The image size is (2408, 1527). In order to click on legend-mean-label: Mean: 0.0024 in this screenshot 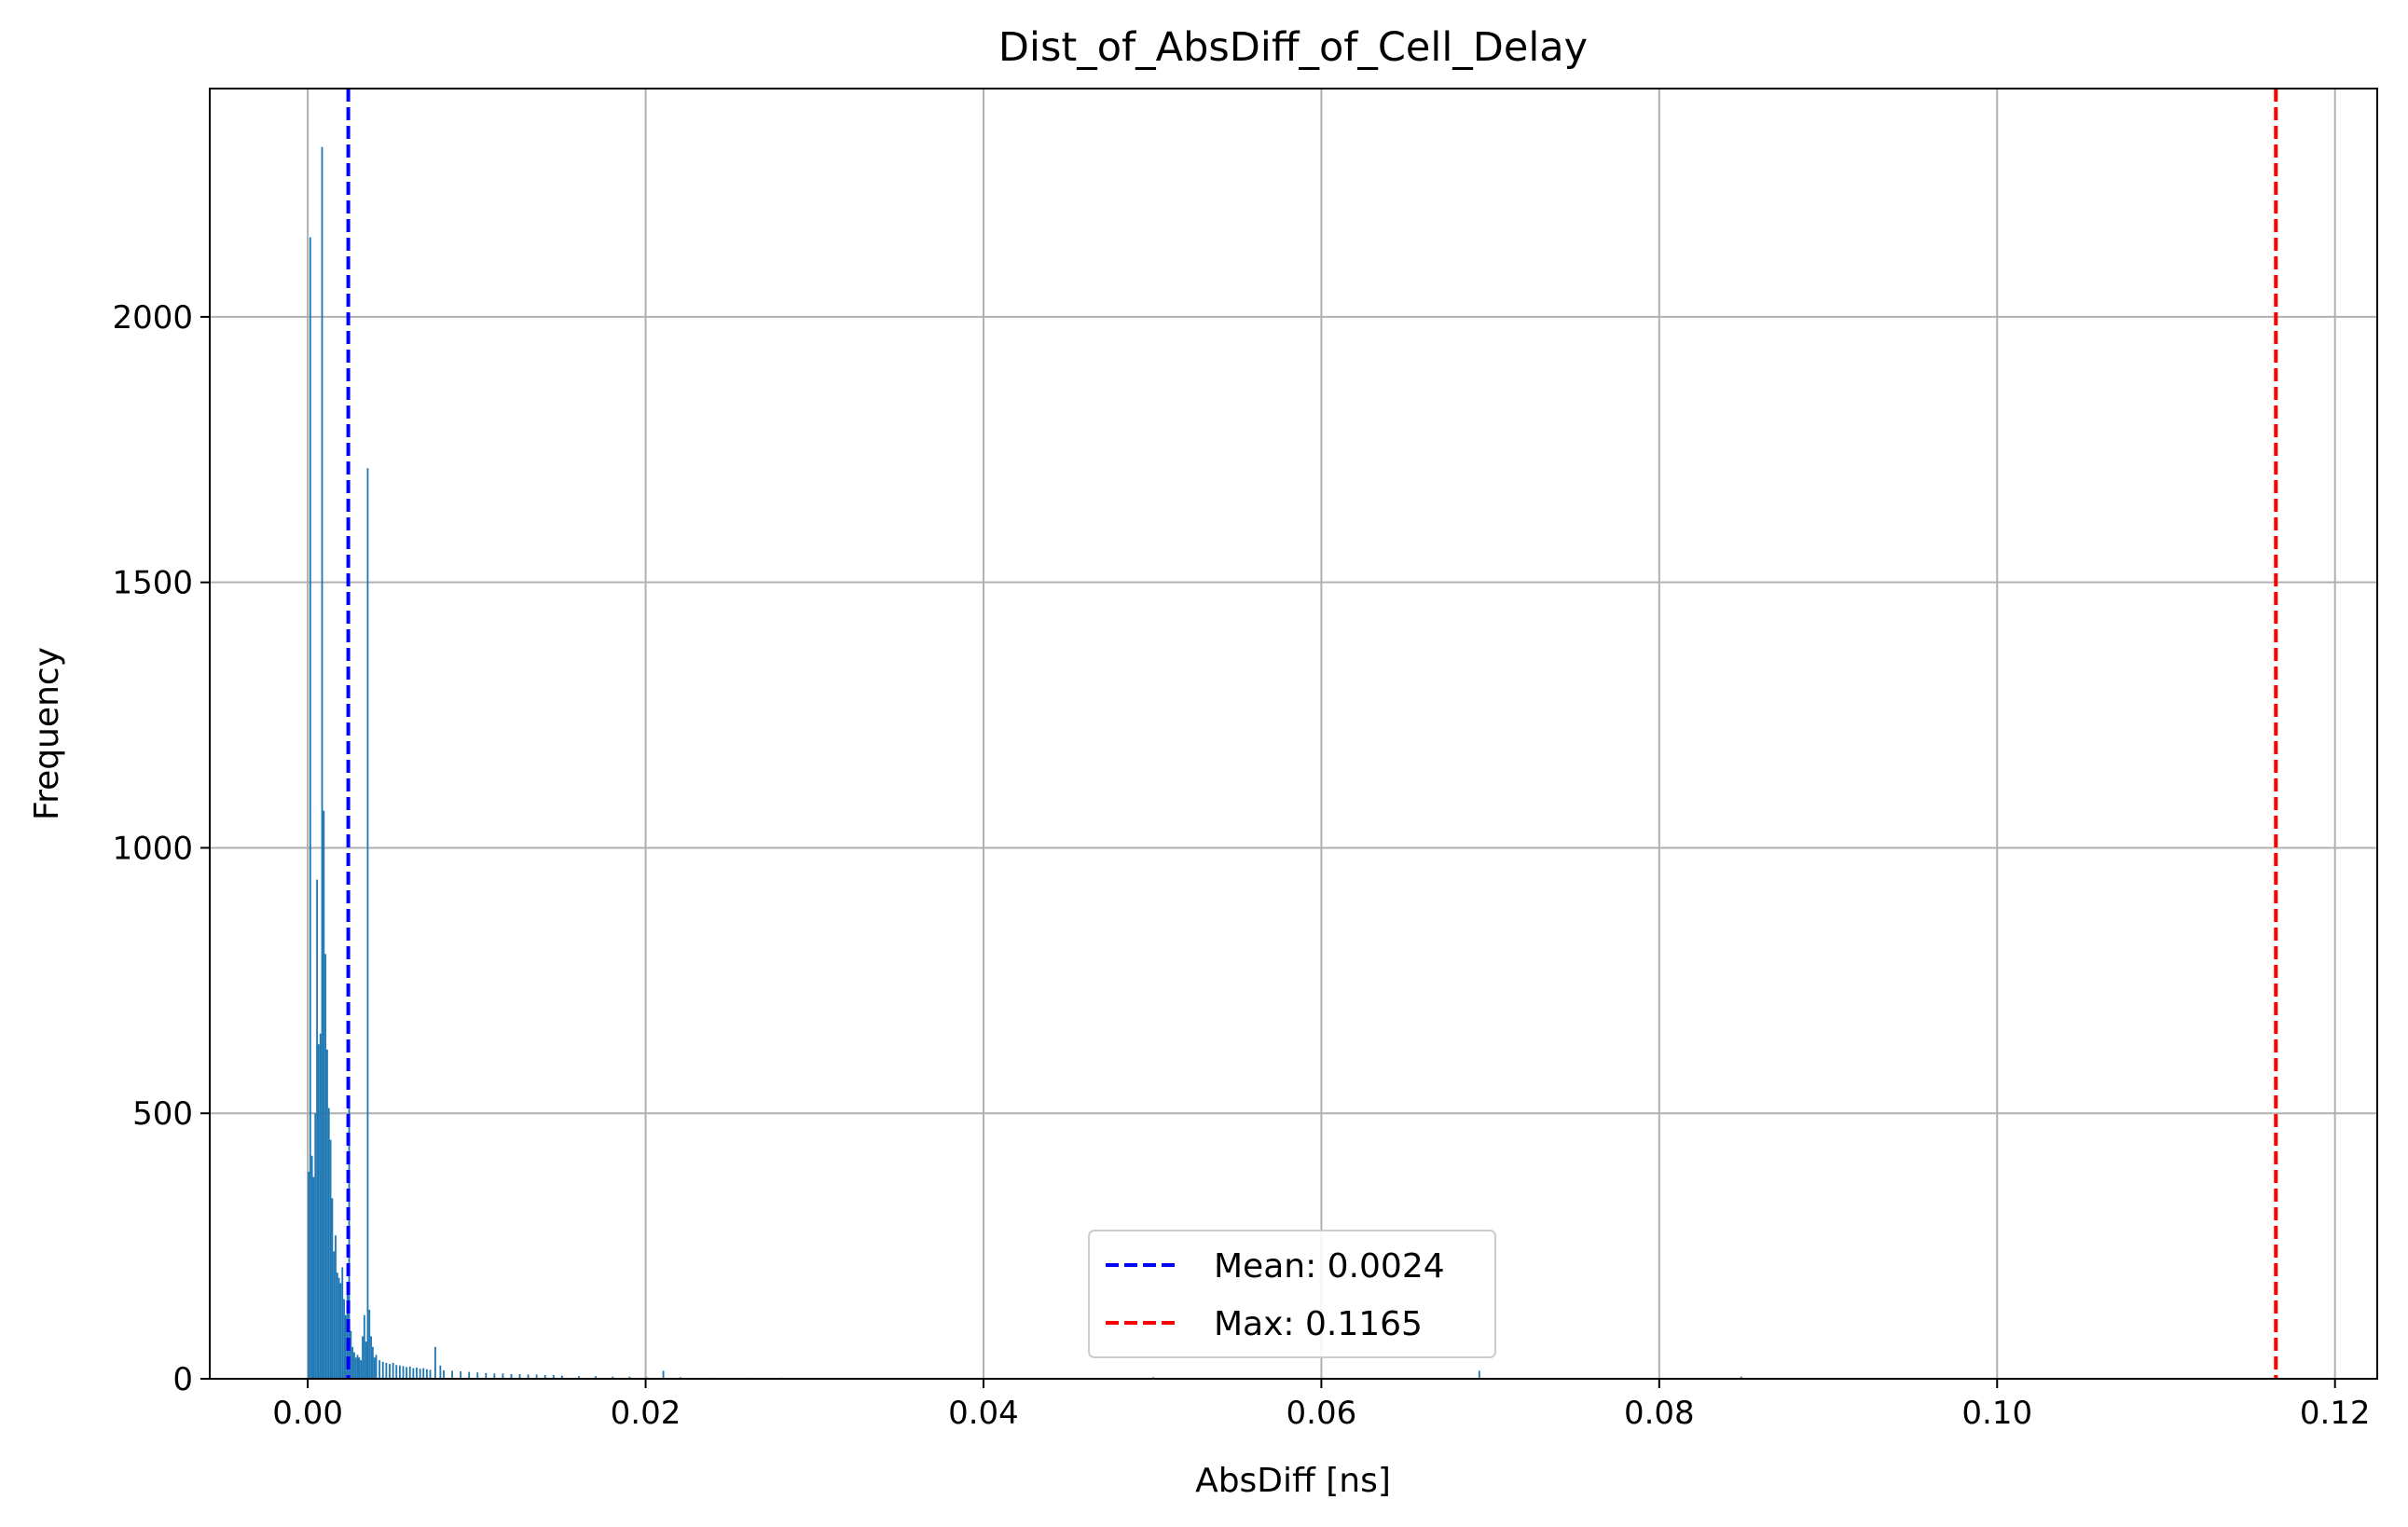, I will do `click(1329, 1266)`.